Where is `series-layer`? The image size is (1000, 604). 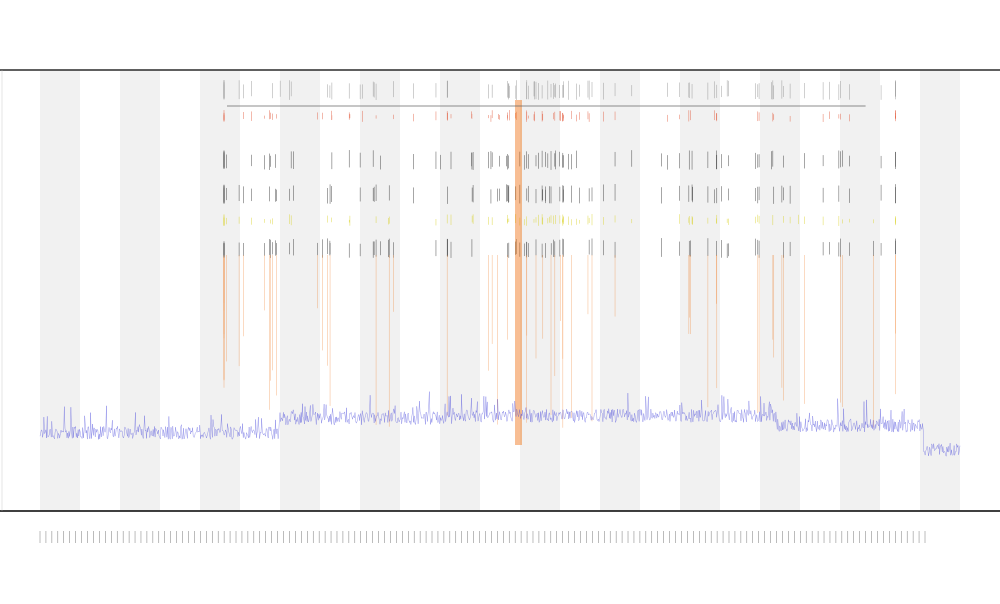 series-layer is located at coordinates (500, 424).